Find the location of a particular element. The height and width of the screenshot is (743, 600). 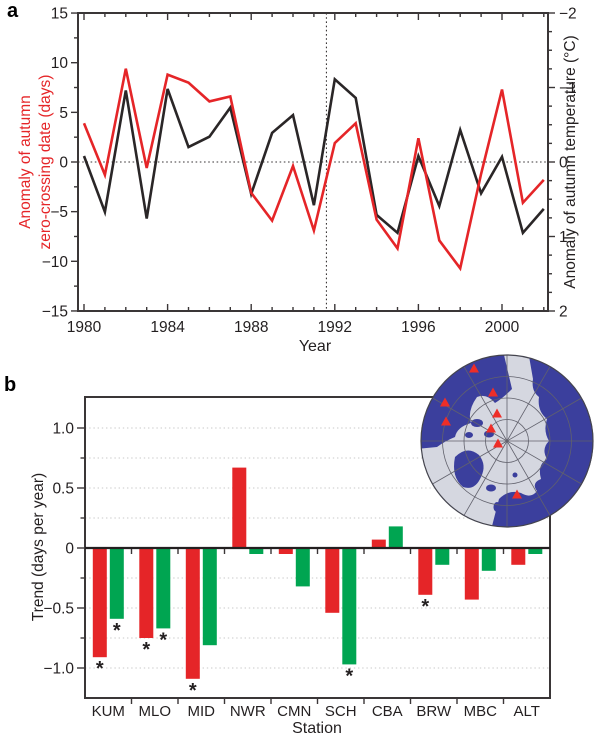

trend-bar-green-BRW is located at coordinates (442, 556).